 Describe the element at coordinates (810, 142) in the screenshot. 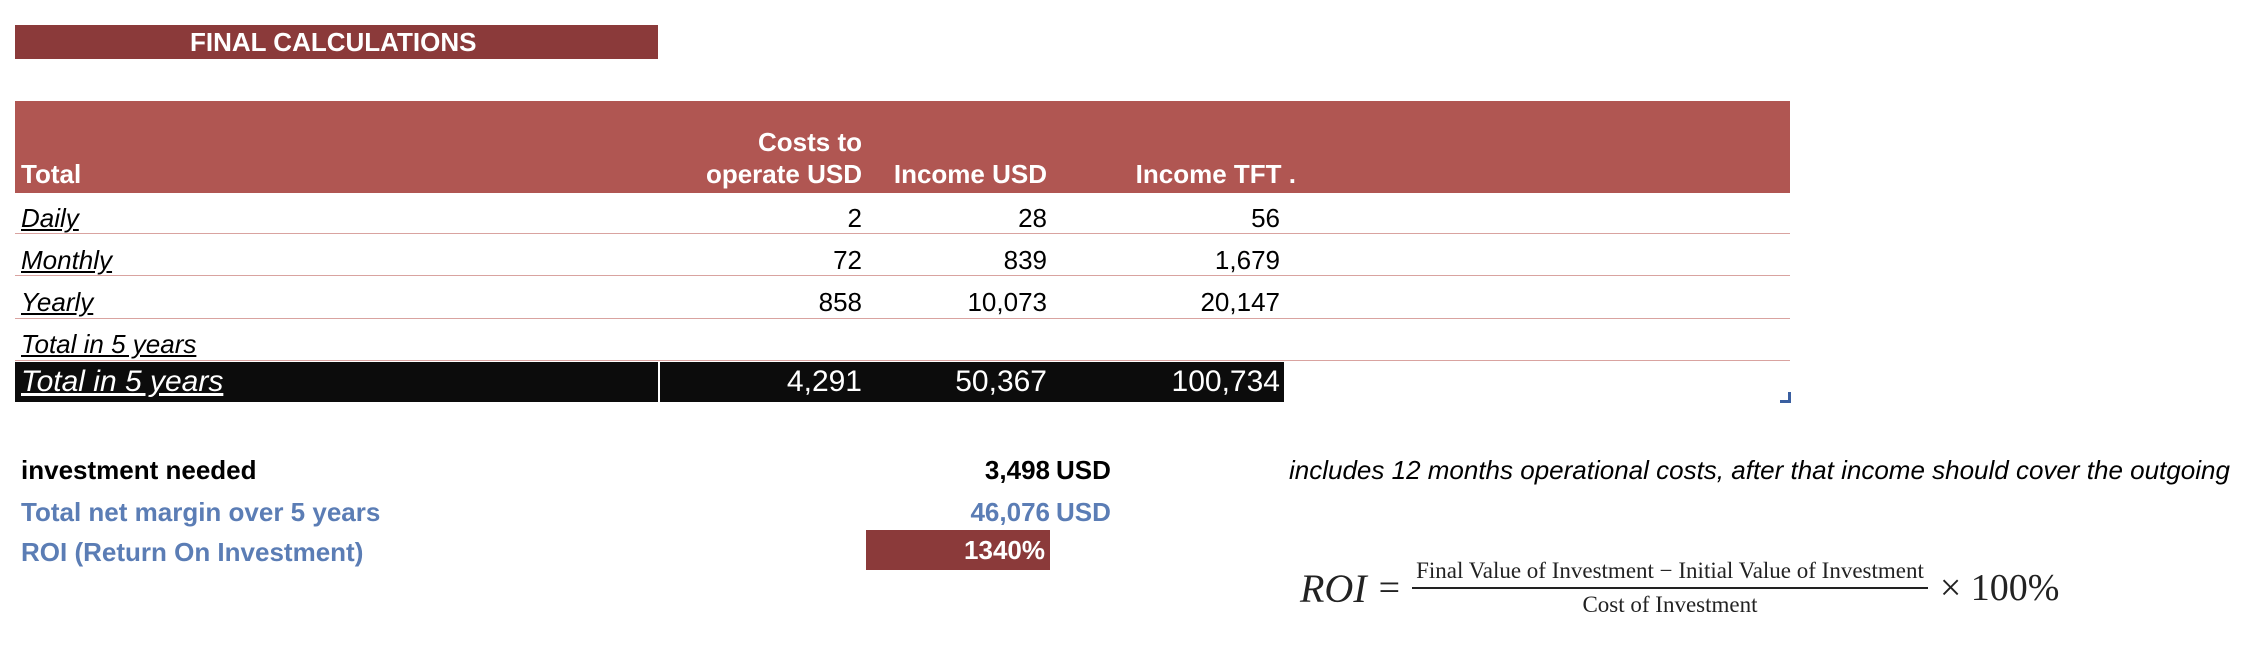

I see `header-costs-line1: Costs to` at that location.